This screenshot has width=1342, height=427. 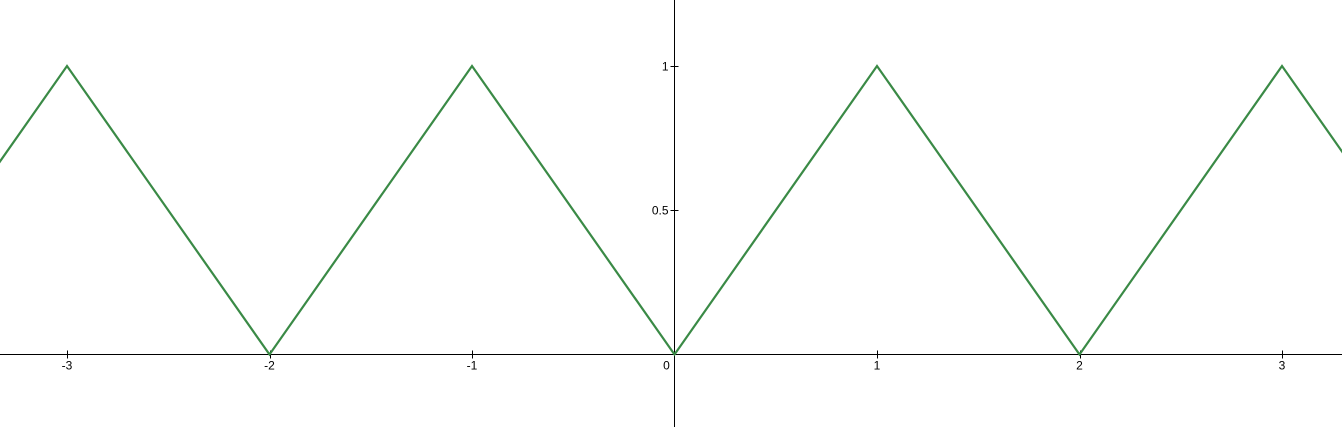 What do you see at coordinates (1282, 366) in the screenshot?
I see `x-tick-label: 3` at bounding box center [1282, 366].